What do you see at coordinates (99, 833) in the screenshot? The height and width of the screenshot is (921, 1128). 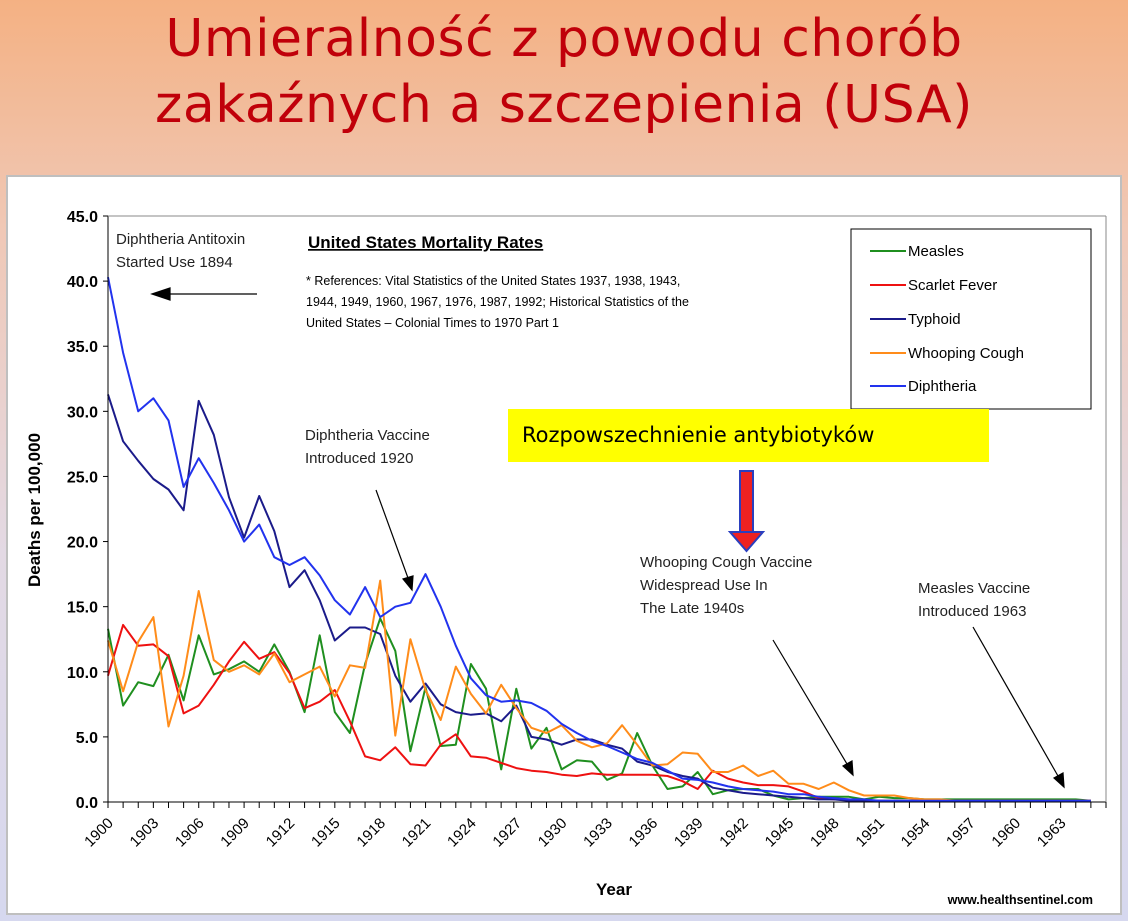 I see `x-tick-label: 1900` at bounding box center [99, 833].